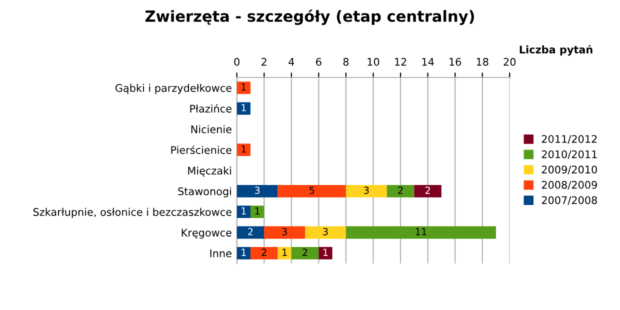  What do you see at coordinates (209, 171) in the screenshot?
I see `y-tick-label: Mięczaki` at bounding box center [209, 171].